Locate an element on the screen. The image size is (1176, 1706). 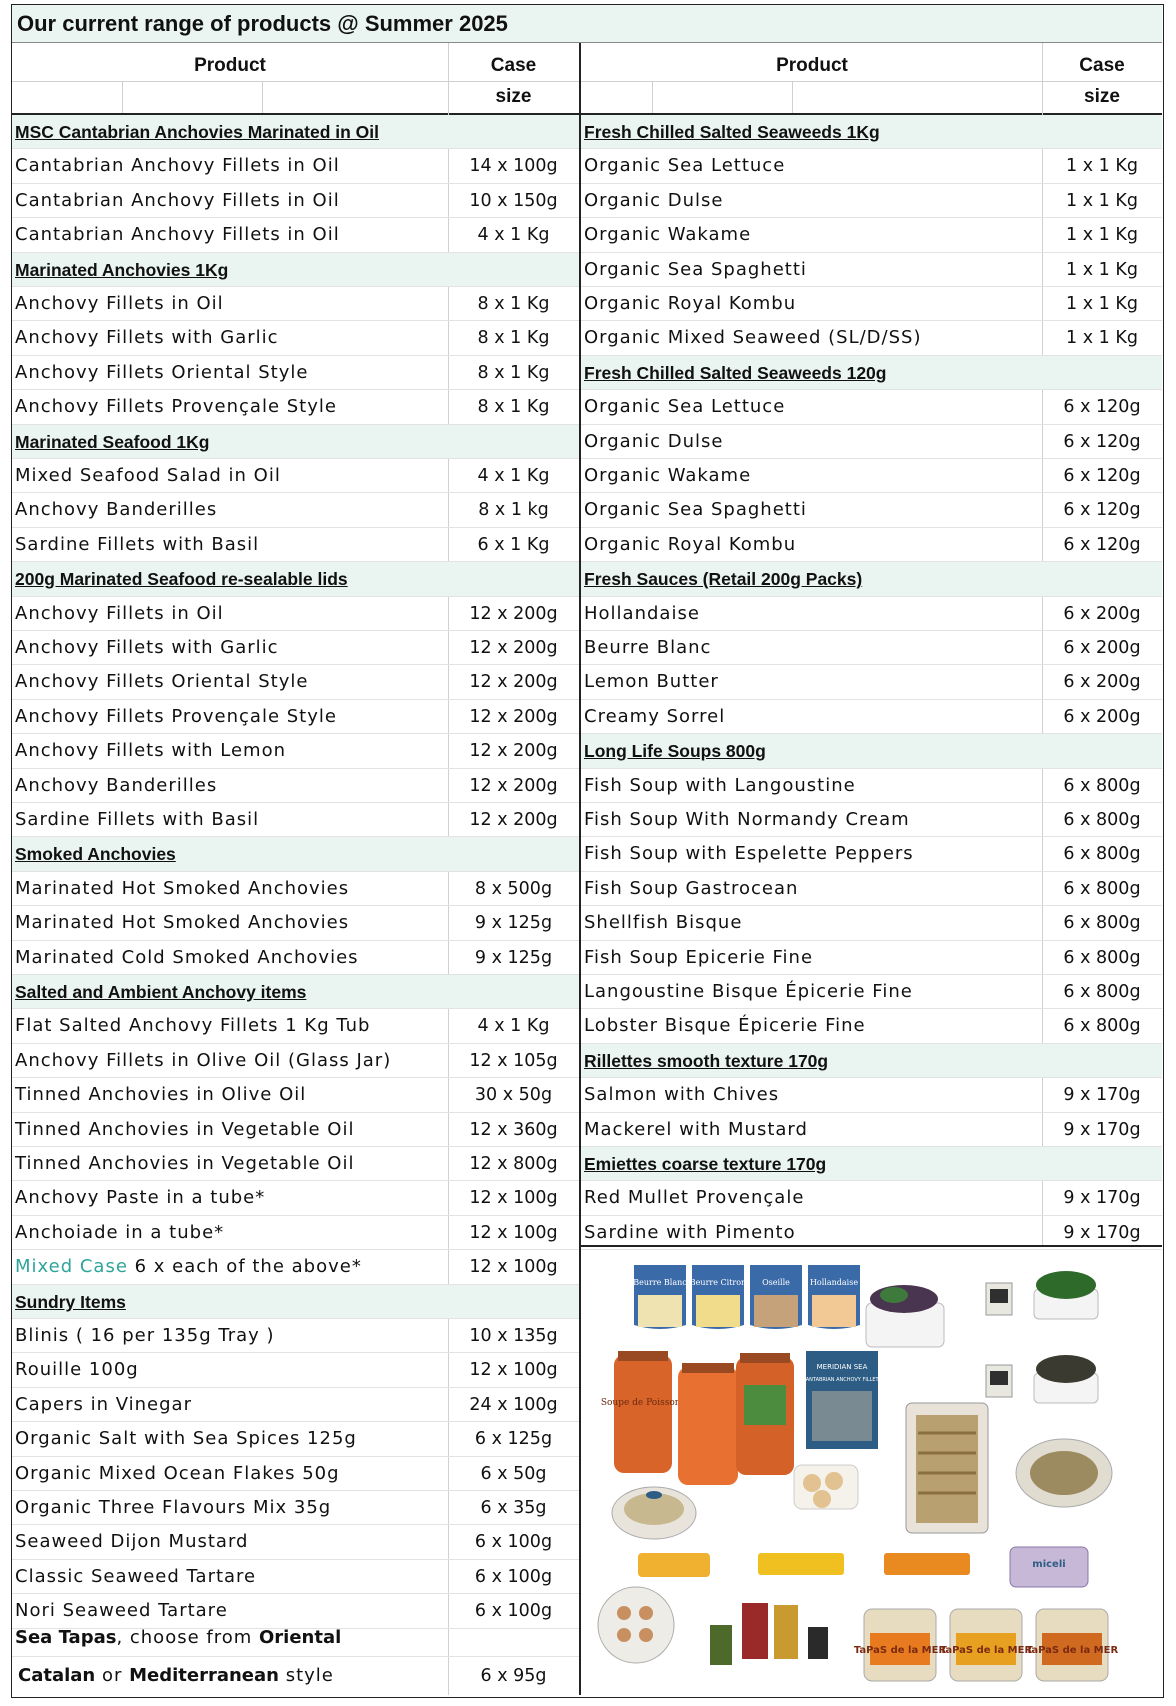
left-product-row: Classic Seaweed Tartare 6 x 100g is located at coordinates (295, 1577).